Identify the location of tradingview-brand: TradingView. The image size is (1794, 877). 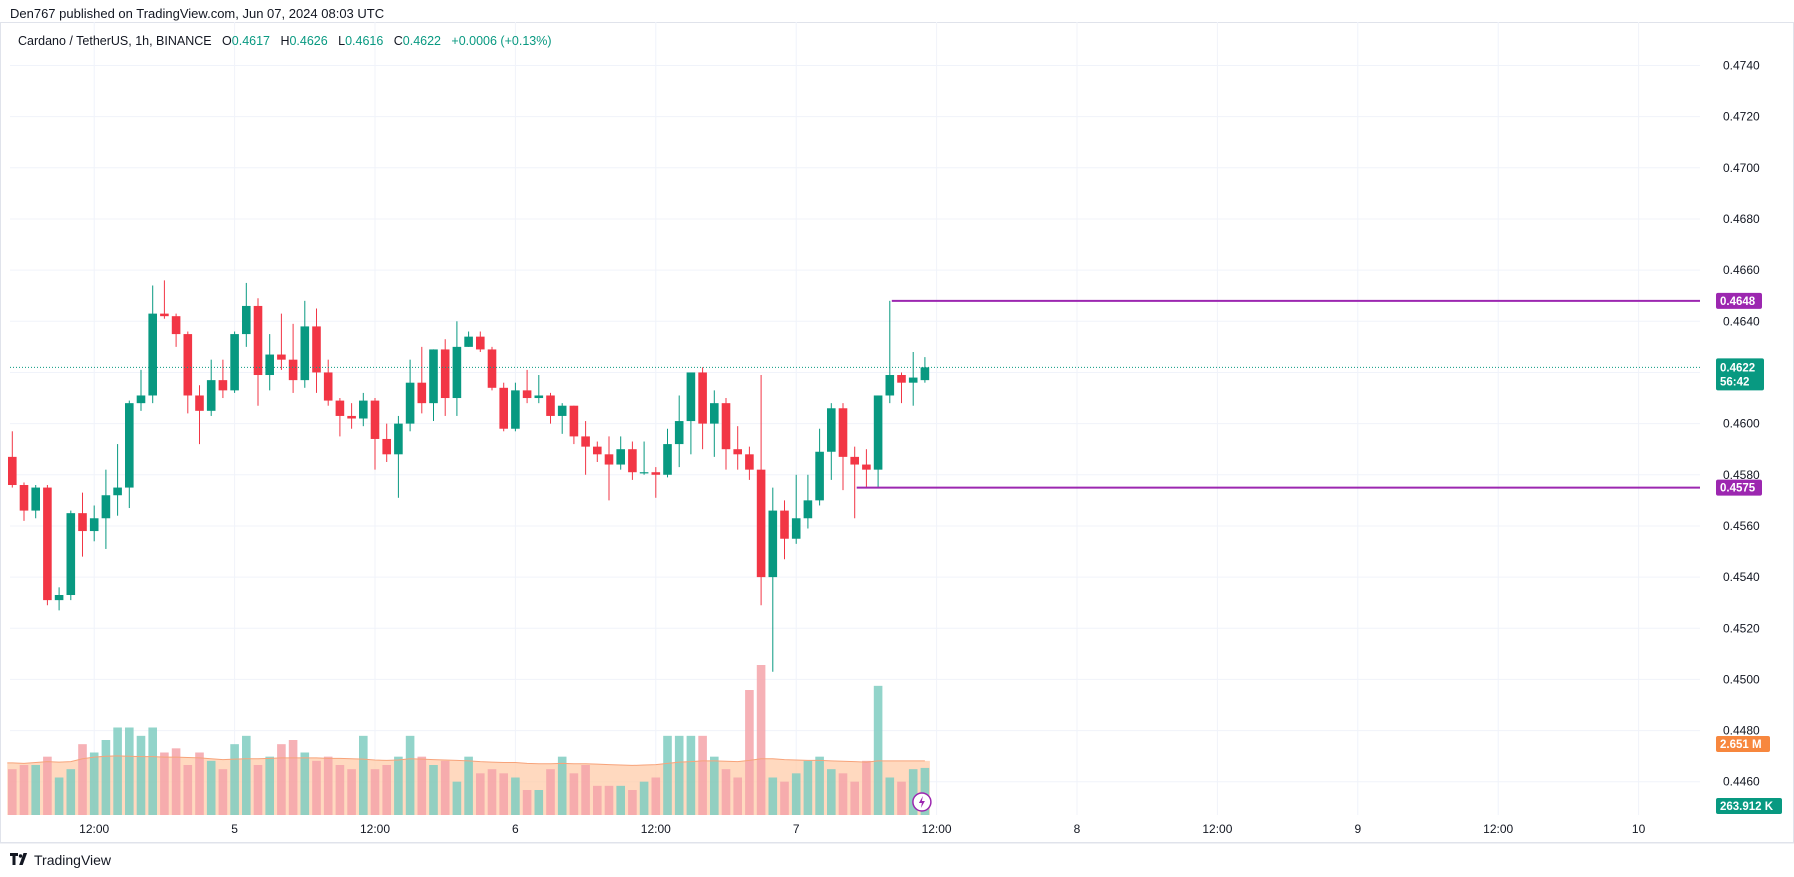
(60, 860).